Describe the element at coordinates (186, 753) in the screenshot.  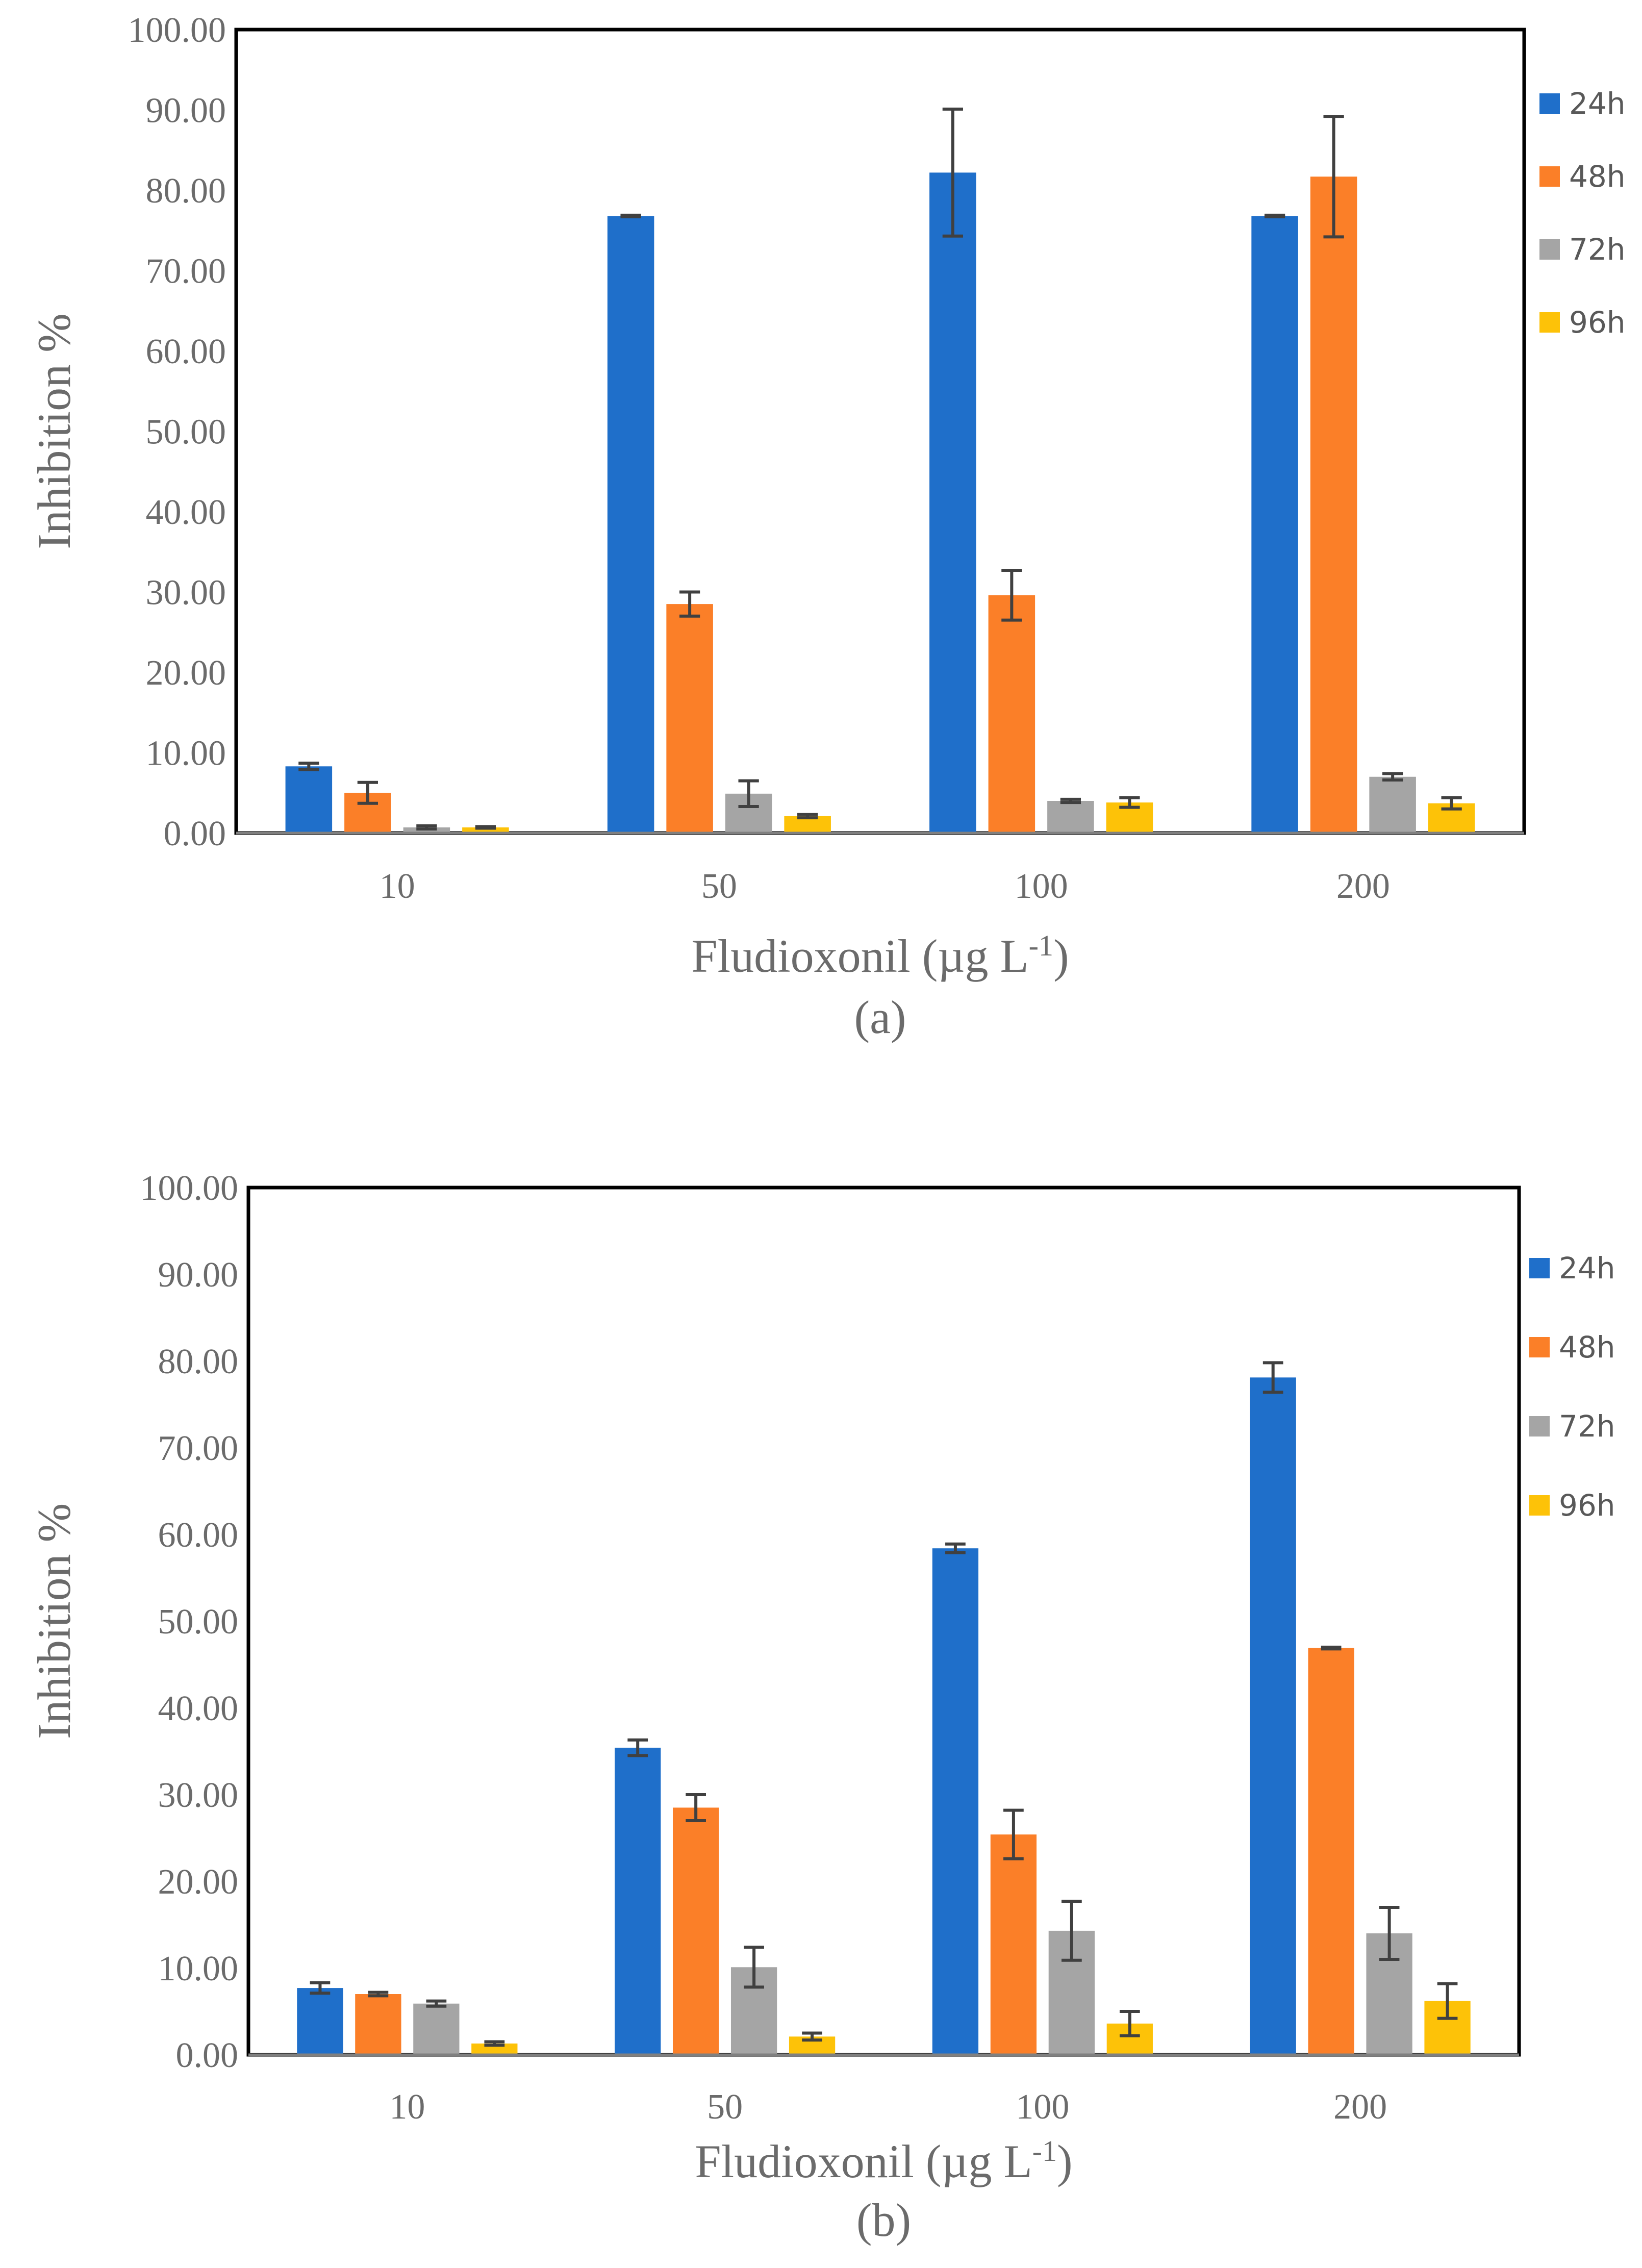
I see `panel-a-y-tick-label: 10.00` at that location.